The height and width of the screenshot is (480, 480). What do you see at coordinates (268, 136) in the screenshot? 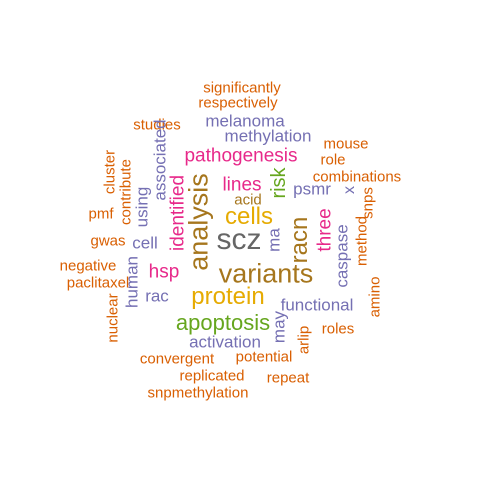
I see `word-methylation: methylation` at bounding box center [268, 136].